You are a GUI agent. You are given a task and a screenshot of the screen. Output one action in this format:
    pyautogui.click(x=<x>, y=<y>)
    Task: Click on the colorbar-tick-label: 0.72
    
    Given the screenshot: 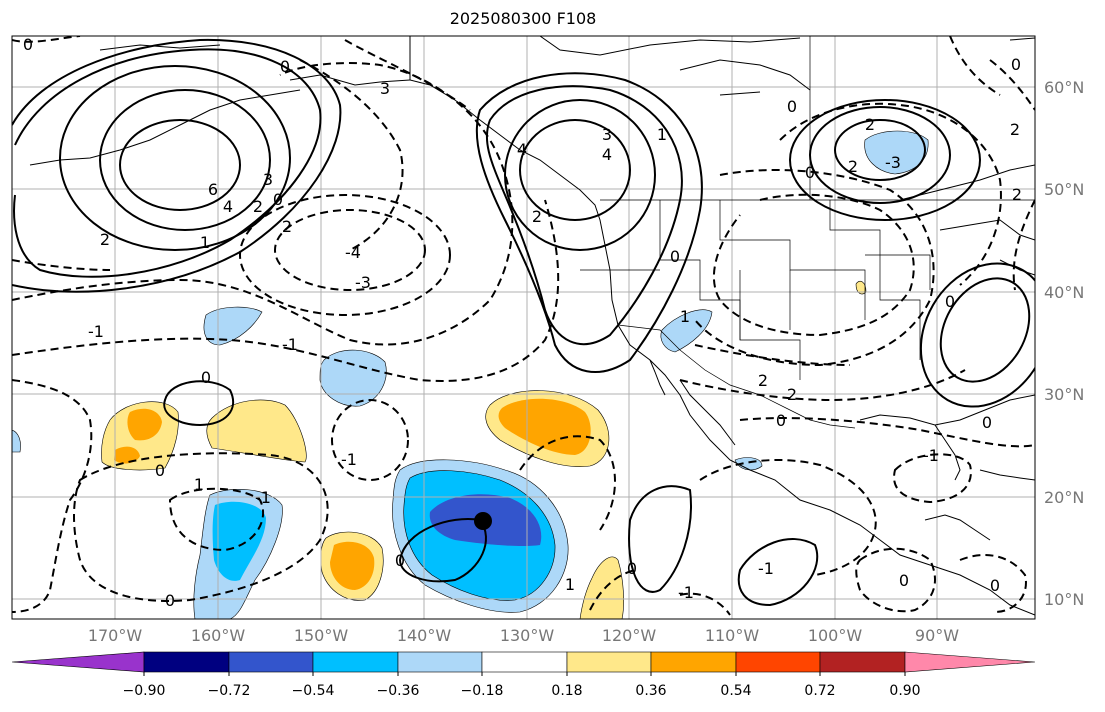 What is the action you would take?
    pyautogui.click(x=820, y=691)
    